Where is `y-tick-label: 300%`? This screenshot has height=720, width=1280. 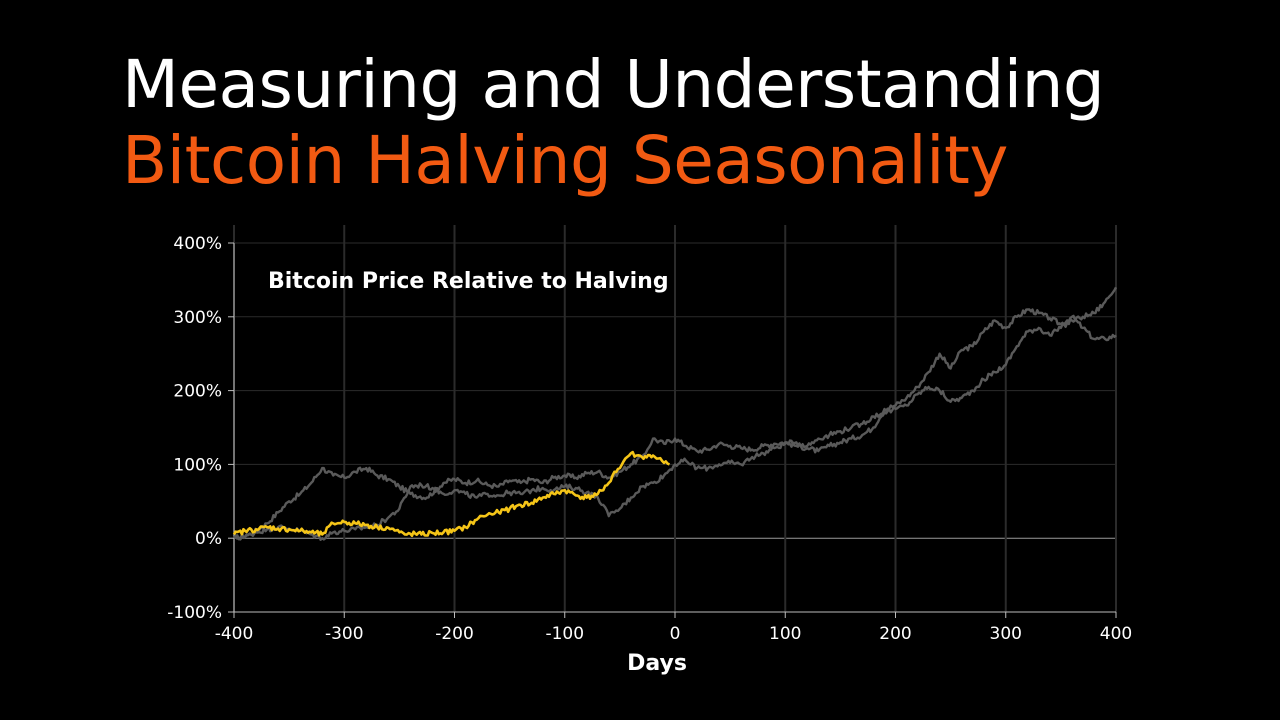 y-tick-label: 300% is located at coordinates (197, 318).